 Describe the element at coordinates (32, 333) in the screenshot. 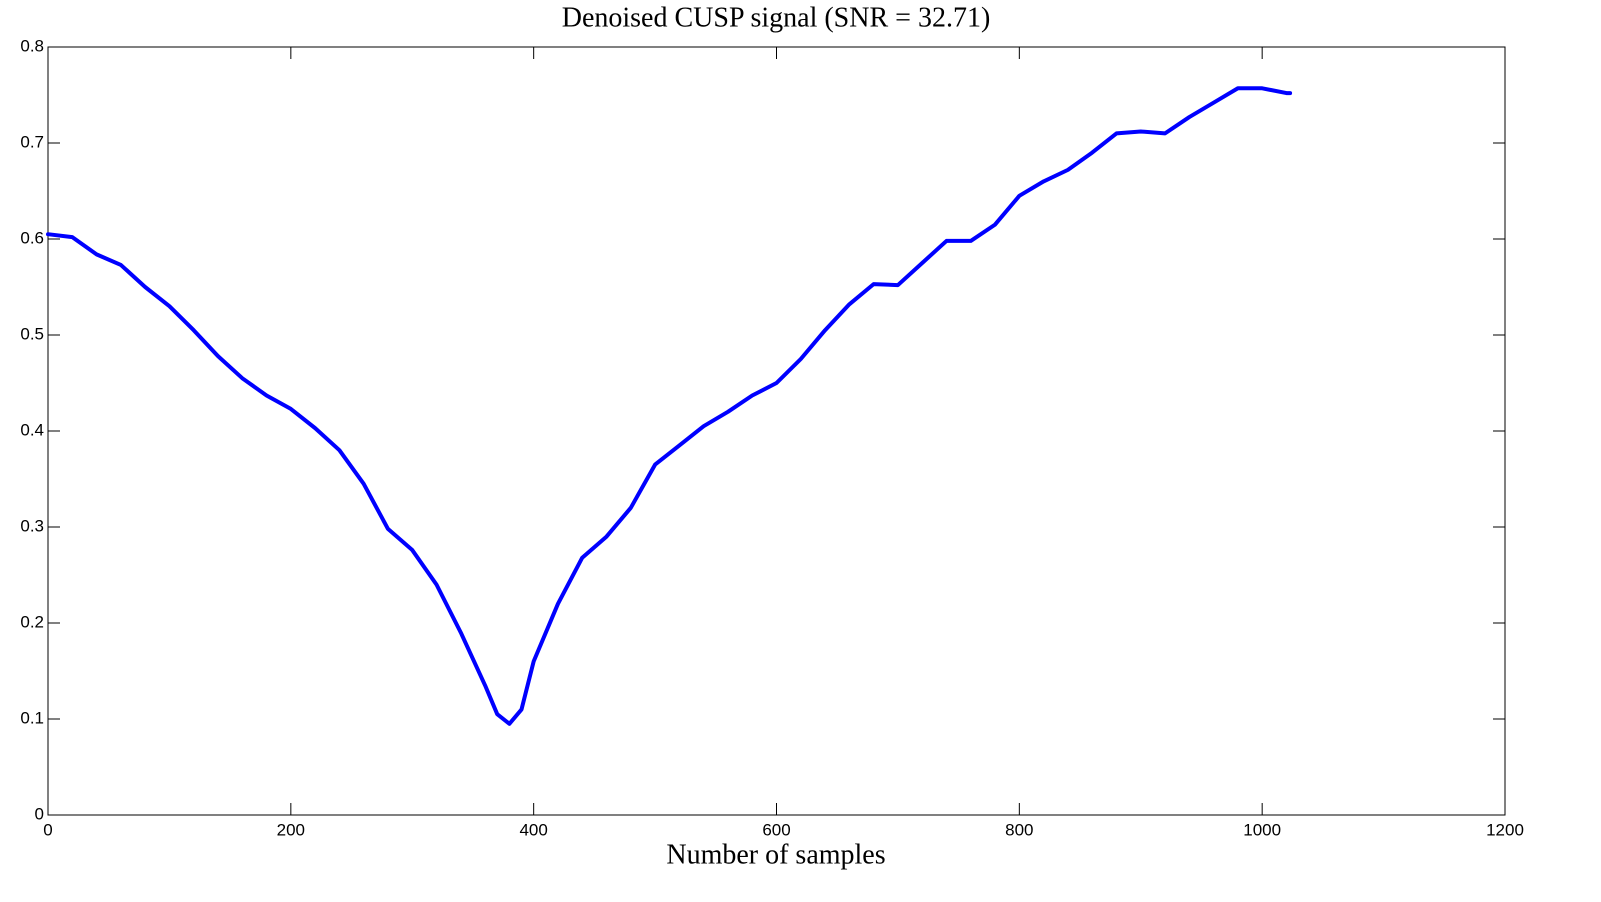

I see `y-tick-label: 0.5` at that location.